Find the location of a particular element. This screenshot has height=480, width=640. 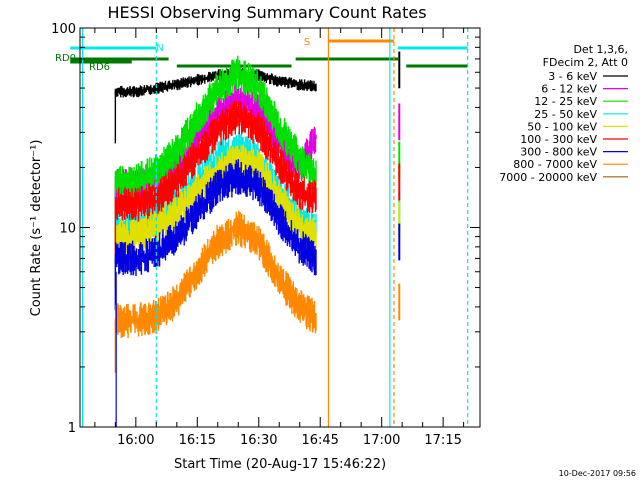

y-axis-label: Count Rate (s⁻¹ detector⁻¹) is located at coordinates (36, 228).